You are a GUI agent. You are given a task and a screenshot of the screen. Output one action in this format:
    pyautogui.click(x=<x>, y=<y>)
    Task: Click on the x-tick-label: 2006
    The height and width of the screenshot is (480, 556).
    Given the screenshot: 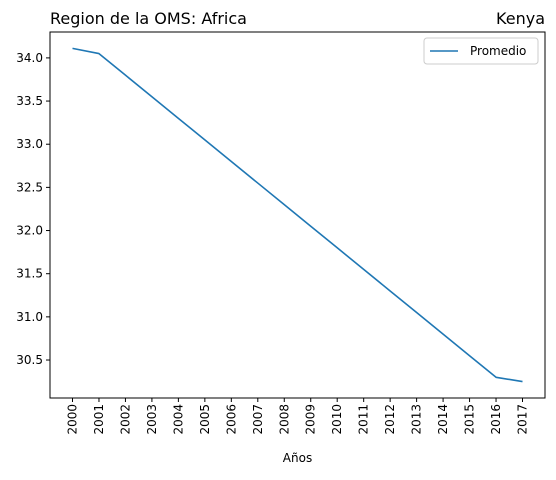 What is the action you would take?
    pyautogui.click(x=231, y=419)
    